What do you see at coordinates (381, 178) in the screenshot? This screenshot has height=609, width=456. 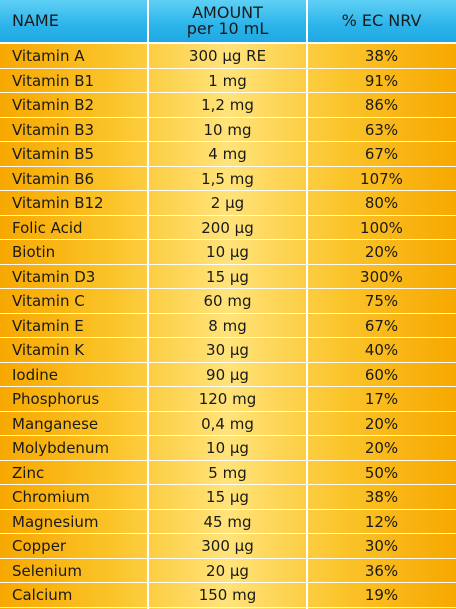 I see `nrv-value: 107%` at bounding box center [381, 178].